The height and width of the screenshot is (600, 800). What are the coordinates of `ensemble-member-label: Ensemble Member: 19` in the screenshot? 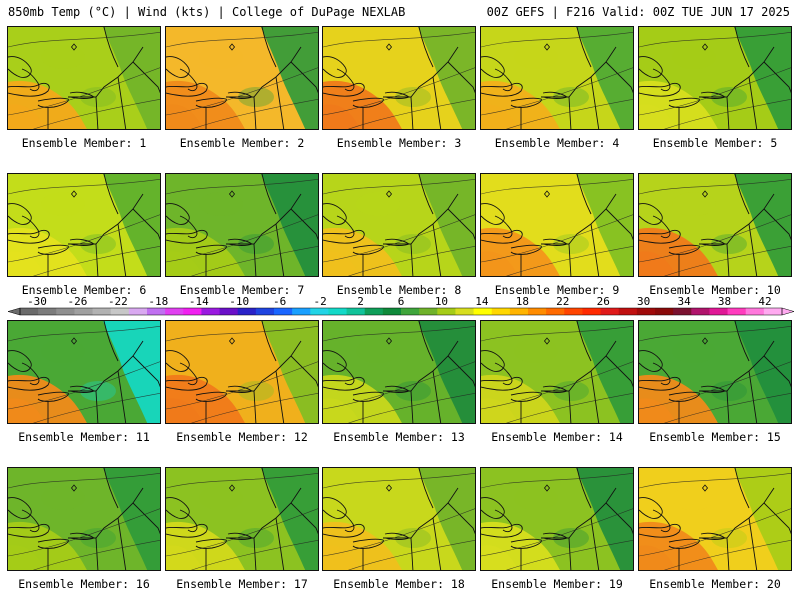 It's located at (557, 584).